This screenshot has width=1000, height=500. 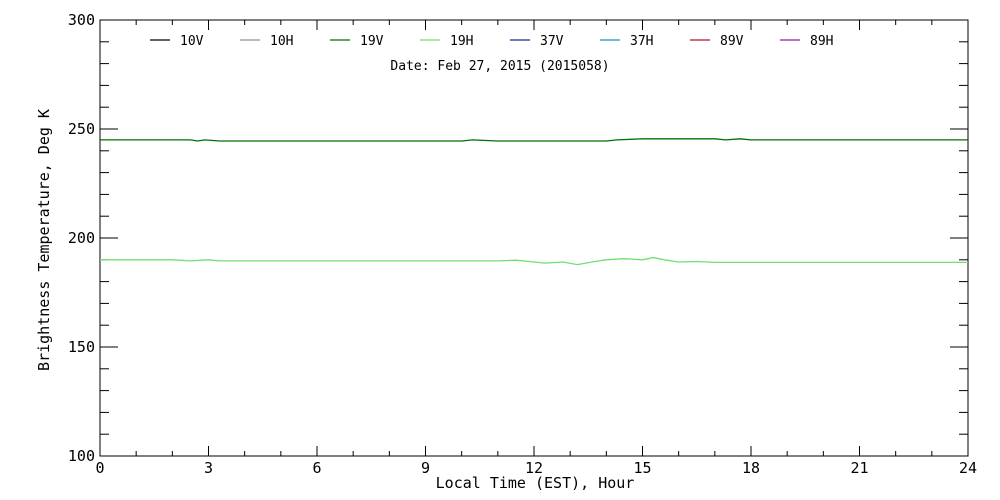 What do you see at coordinates (534, 261) in the screenshot?
I see `series-line-19h` at bounding box center [534, 261].